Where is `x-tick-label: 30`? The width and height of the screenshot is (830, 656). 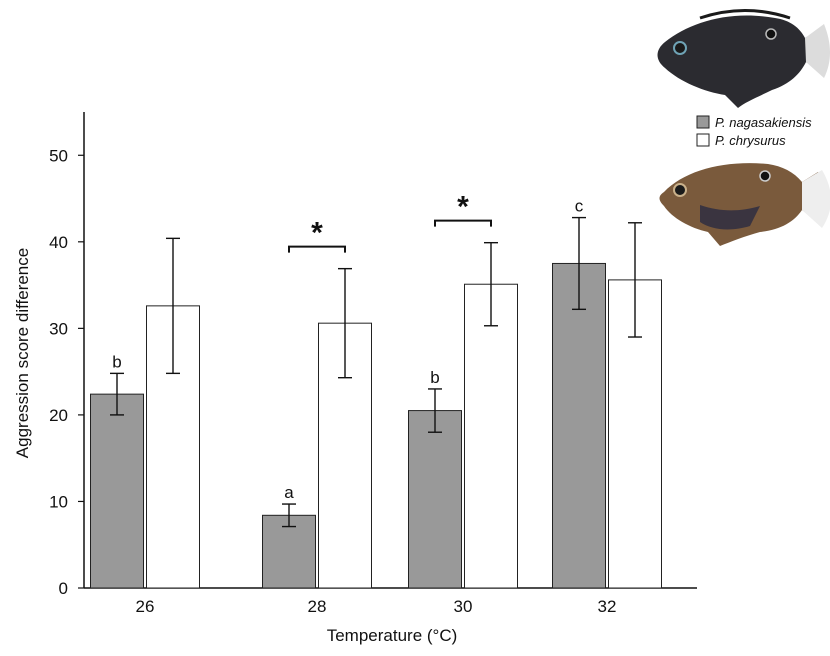
x-tick-label: 30 is located at coordinates (463, 606).